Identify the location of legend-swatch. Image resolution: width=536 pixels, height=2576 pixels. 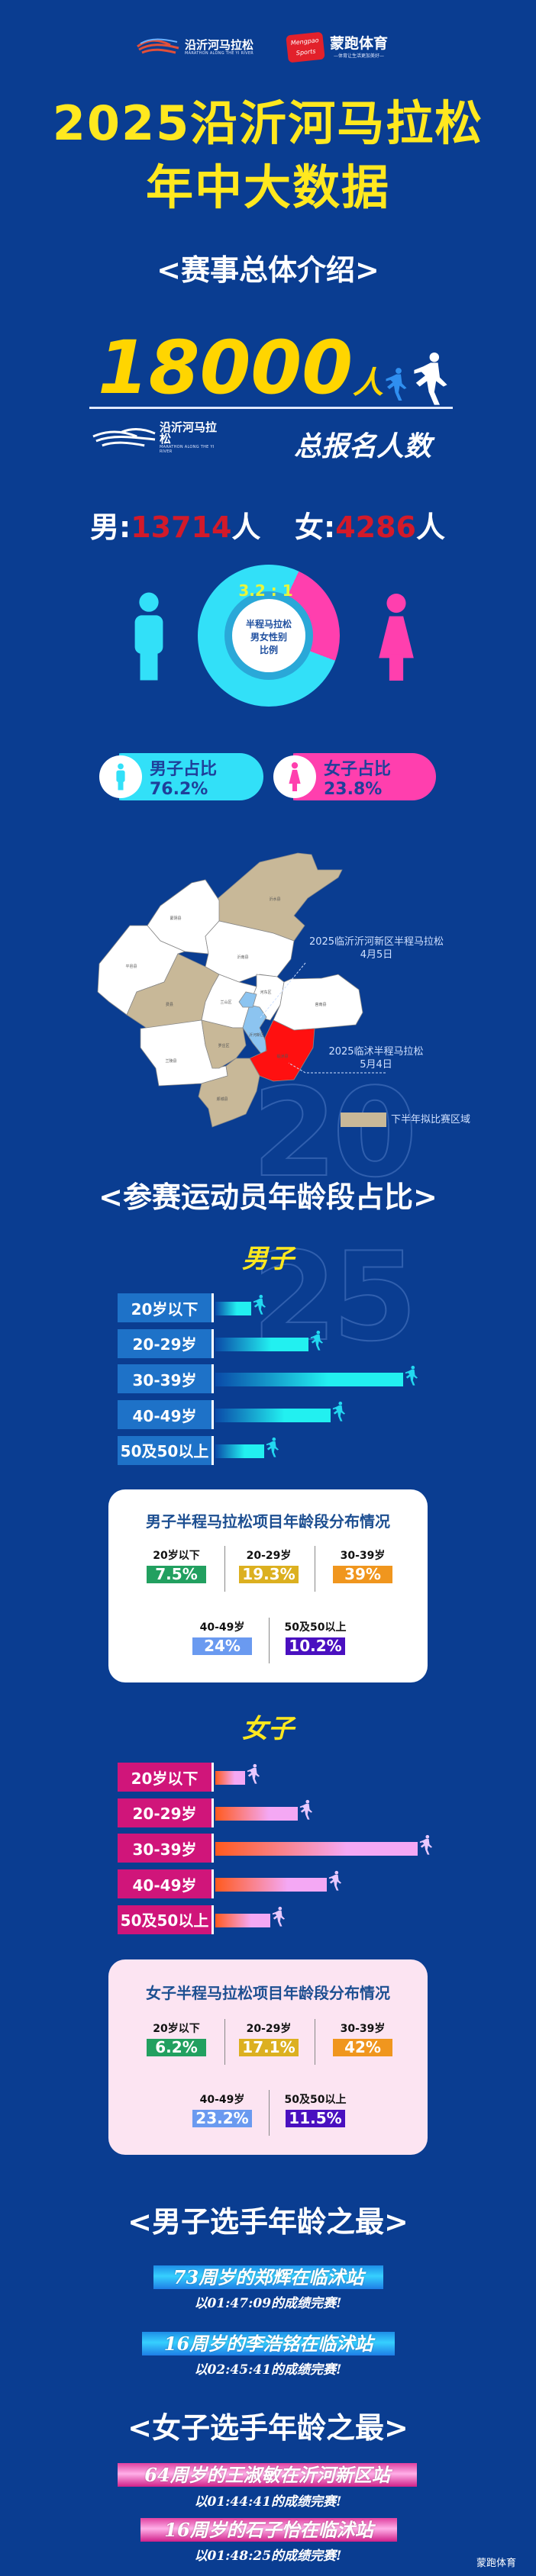
(363, 1120).